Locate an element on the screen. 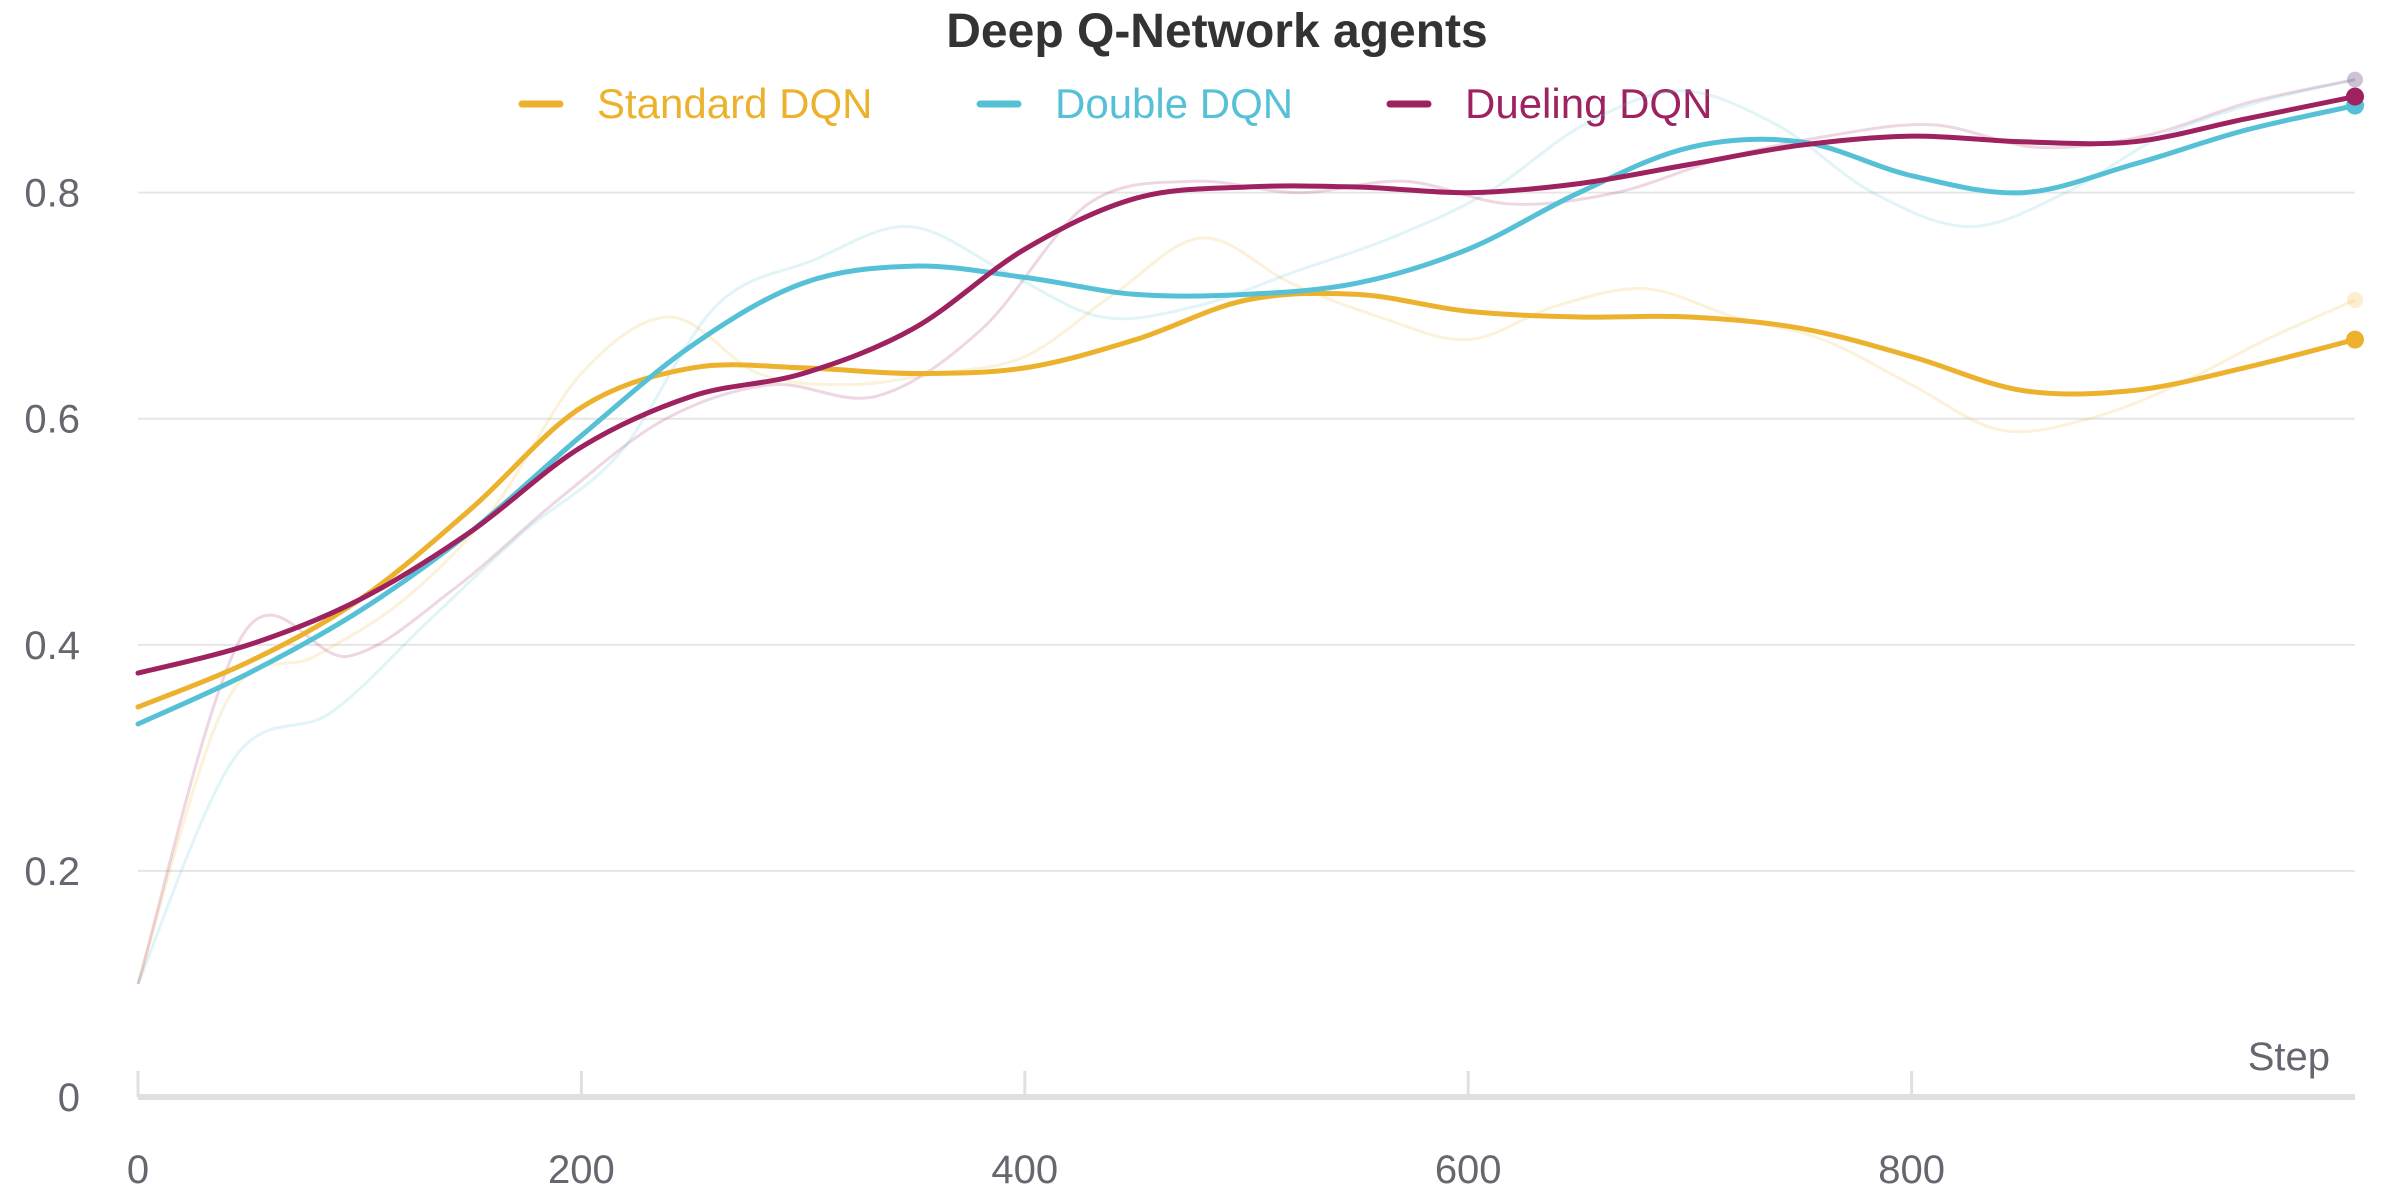 Image resolution: width=2400 pixels, height=1200 pixels. legend-item-dueling-dqn: Dueling DQN is located at coordinates (1549, 103).